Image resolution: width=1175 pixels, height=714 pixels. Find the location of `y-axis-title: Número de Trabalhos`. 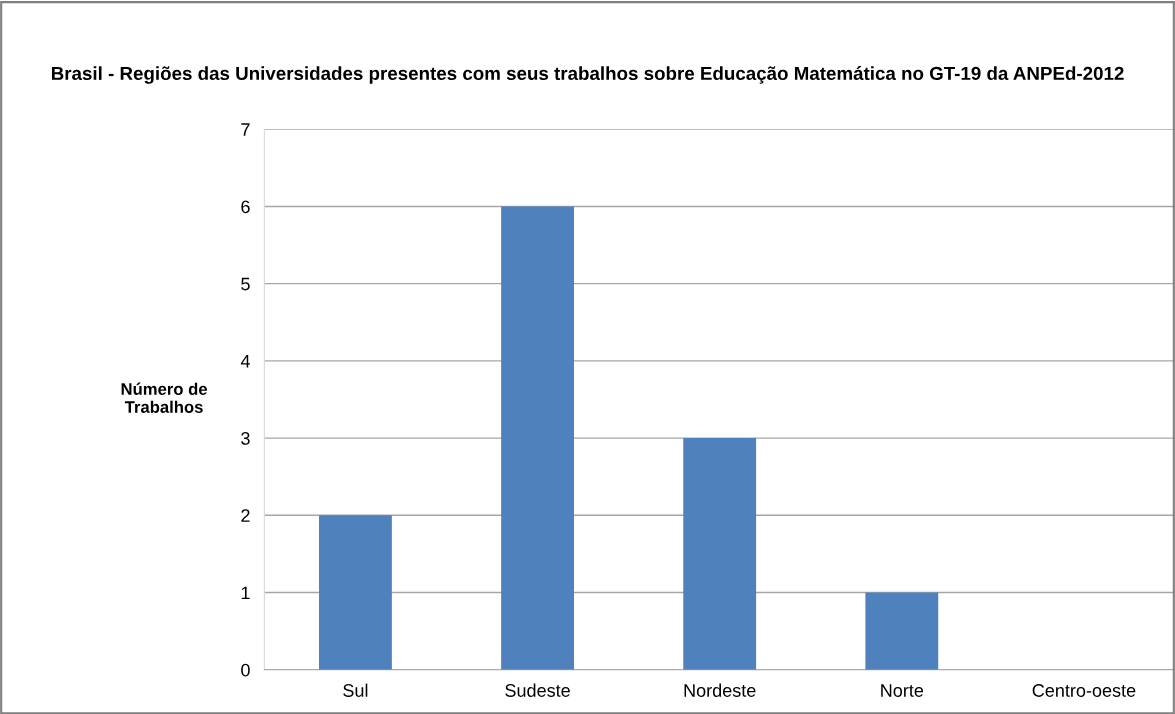

y-axis-title: Número de Trabalhos is located at coordinates (164, 397).